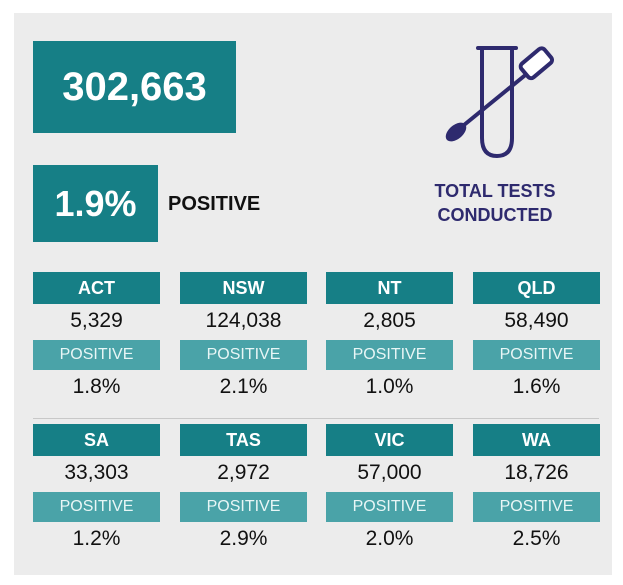  What do you see at coordinates (243, 538) in the screenshot?
I see `state-positive-rate: 2.9%` at bounding box center [243, 538].